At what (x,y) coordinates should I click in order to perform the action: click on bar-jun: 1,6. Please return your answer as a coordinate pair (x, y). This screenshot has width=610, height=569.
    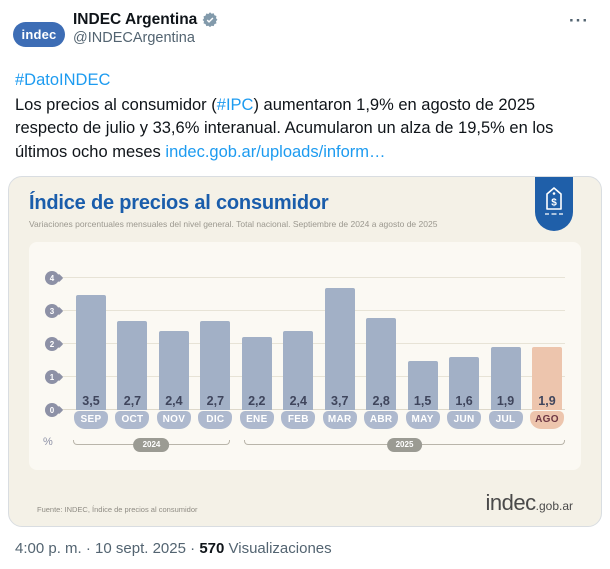
    Looking at the image, I should click on (464, 383).